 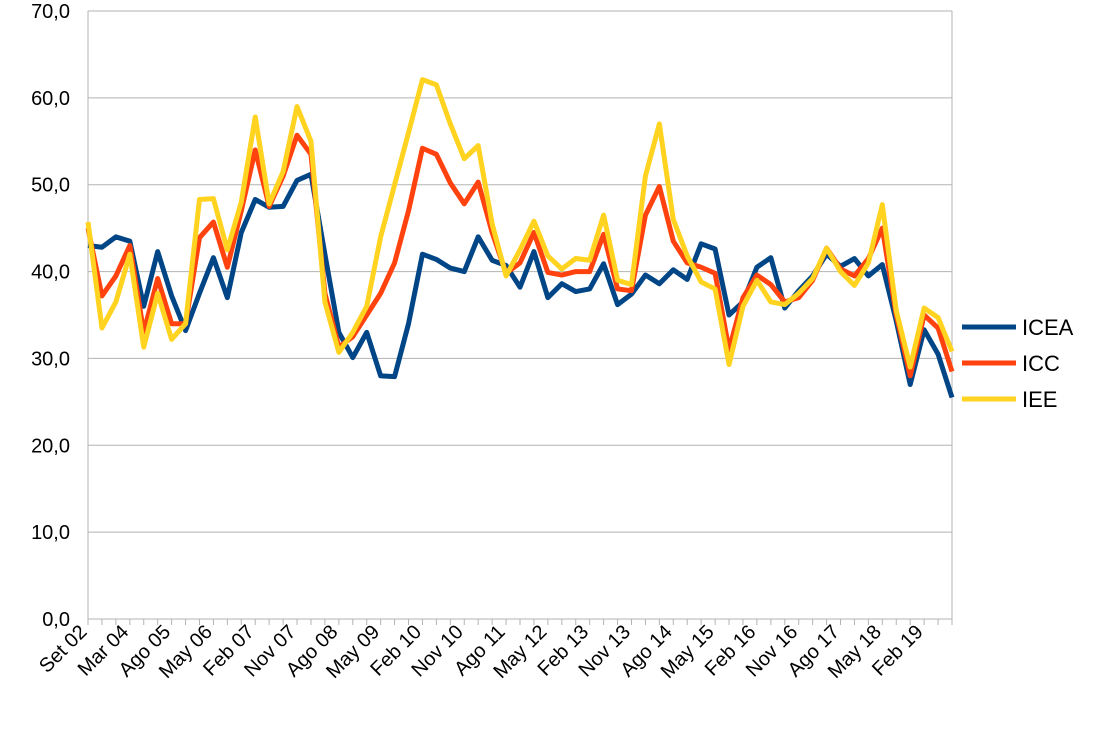 What do you see at coordinates (50, 533) in the screenshot?
I see `y-tick-label: 10,0` at bounding box center [50, 533].